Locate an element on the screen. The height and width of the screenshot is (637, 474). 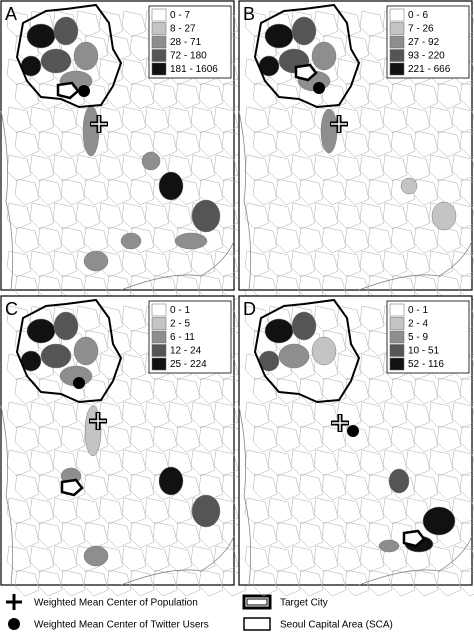
panel-label: B is located at coordinates (249, 14).